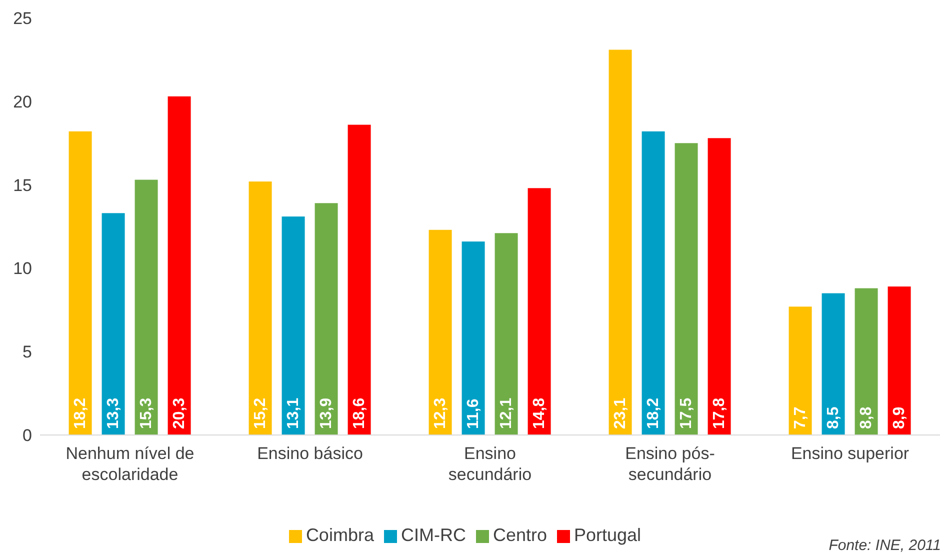  What do you see at coordinates (833, 417) in the screenshot?
I see `data-label: 8,5` at bounding box center [833, 417].